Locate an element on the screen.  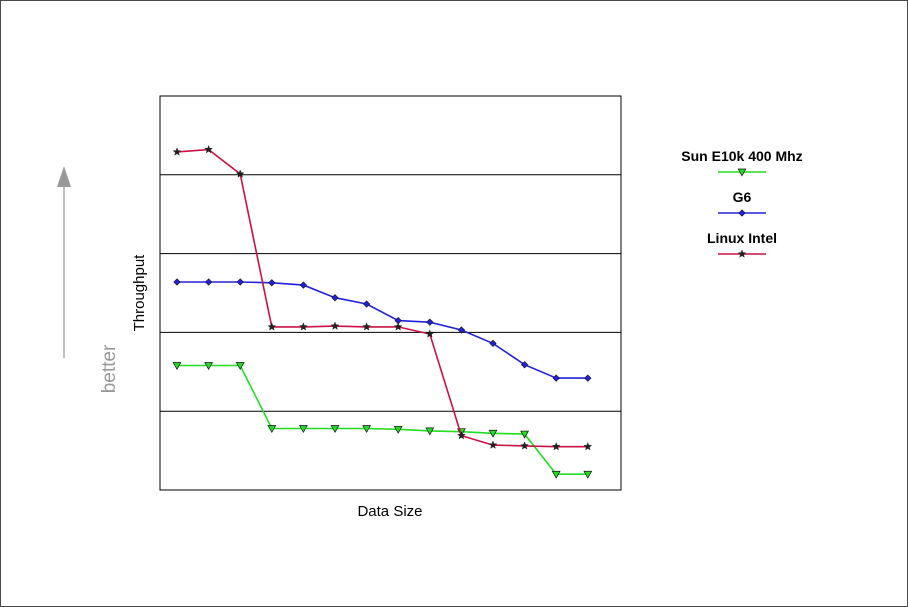
legend-label: G6 is located at coordinates (742, 197).